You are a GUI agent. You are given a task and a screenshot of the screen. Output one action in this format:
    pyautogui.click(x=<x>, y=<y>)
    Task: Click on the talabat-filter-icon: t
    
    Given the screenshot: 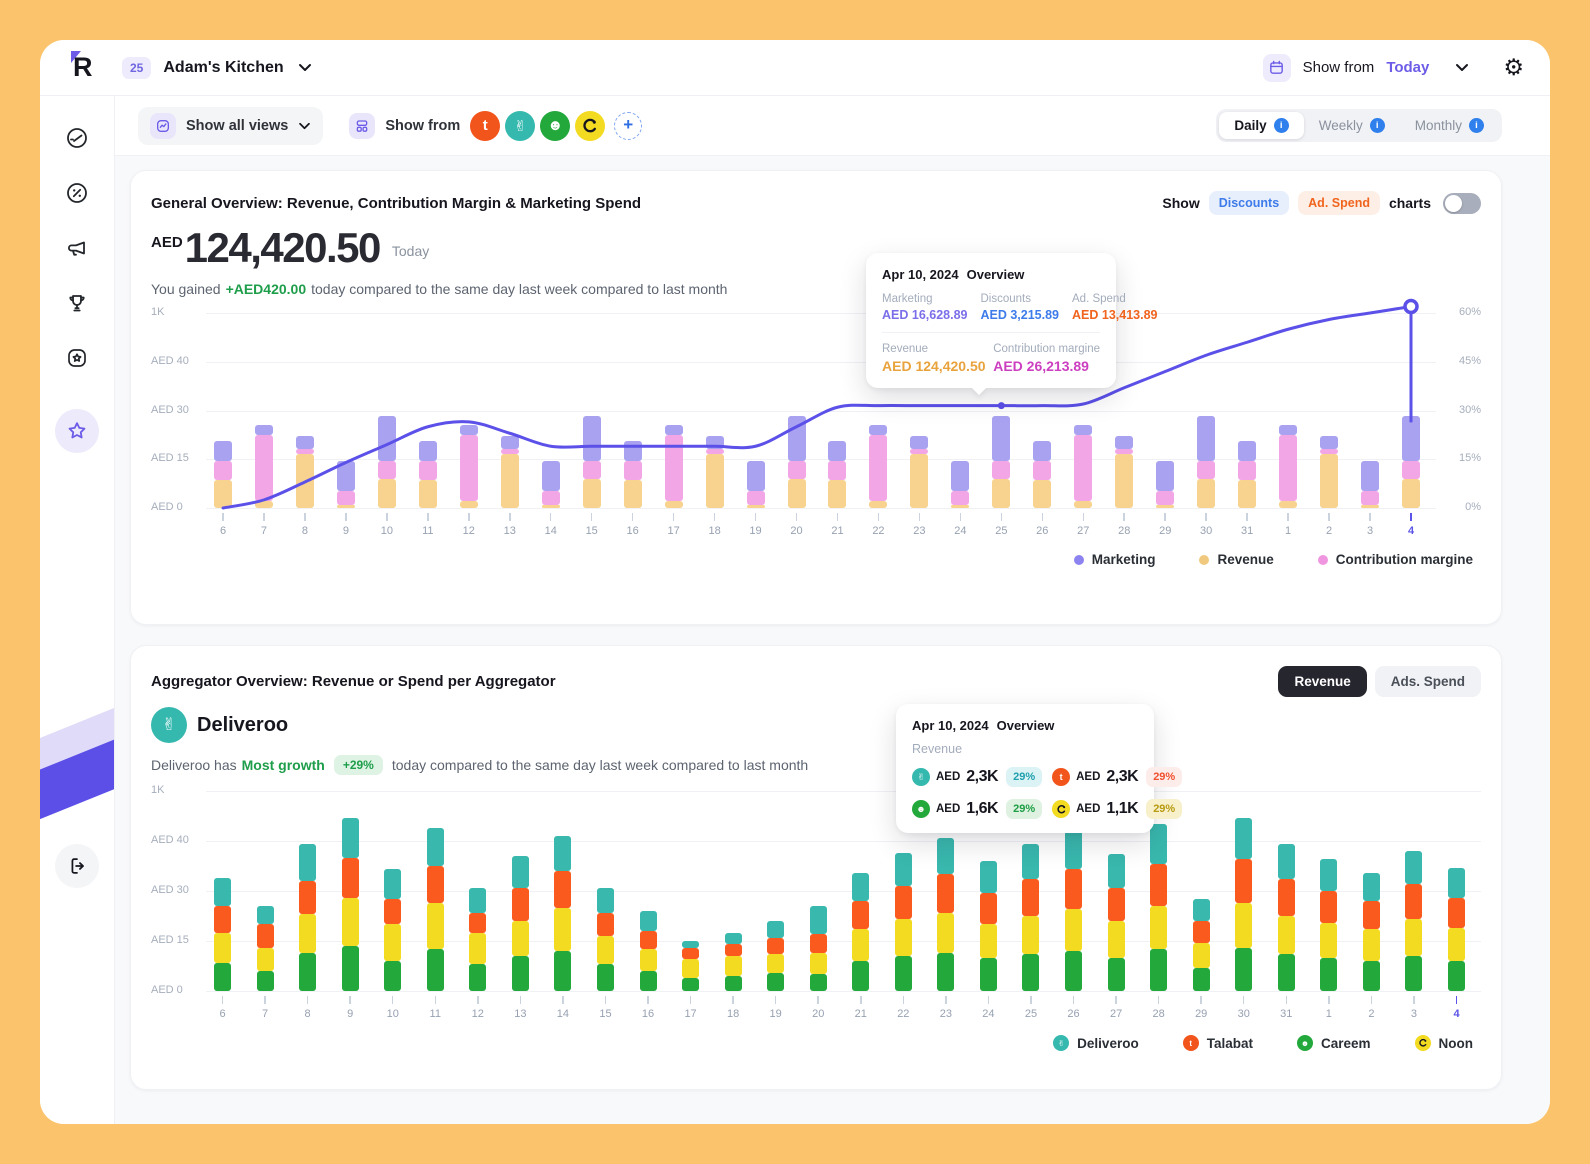 What is the action you would take?
    pyautogui.click(x=485, y=125)
    